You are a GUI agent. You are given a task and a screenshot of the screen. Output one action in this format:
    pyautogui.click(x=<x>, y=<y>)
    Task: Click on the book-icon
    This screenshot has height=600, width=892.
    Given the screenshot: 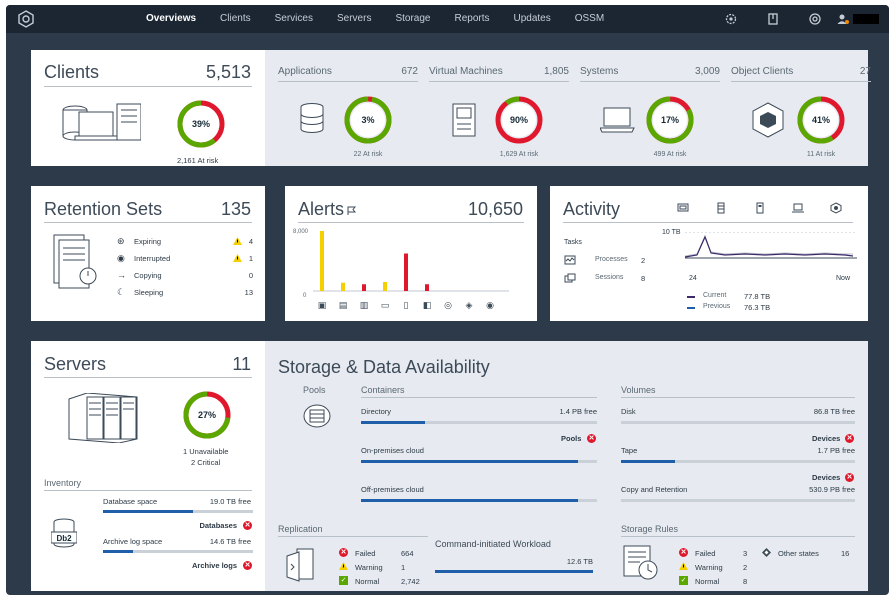 What is the action you would take?
    pyautogui.click(x=773, y=19)
    